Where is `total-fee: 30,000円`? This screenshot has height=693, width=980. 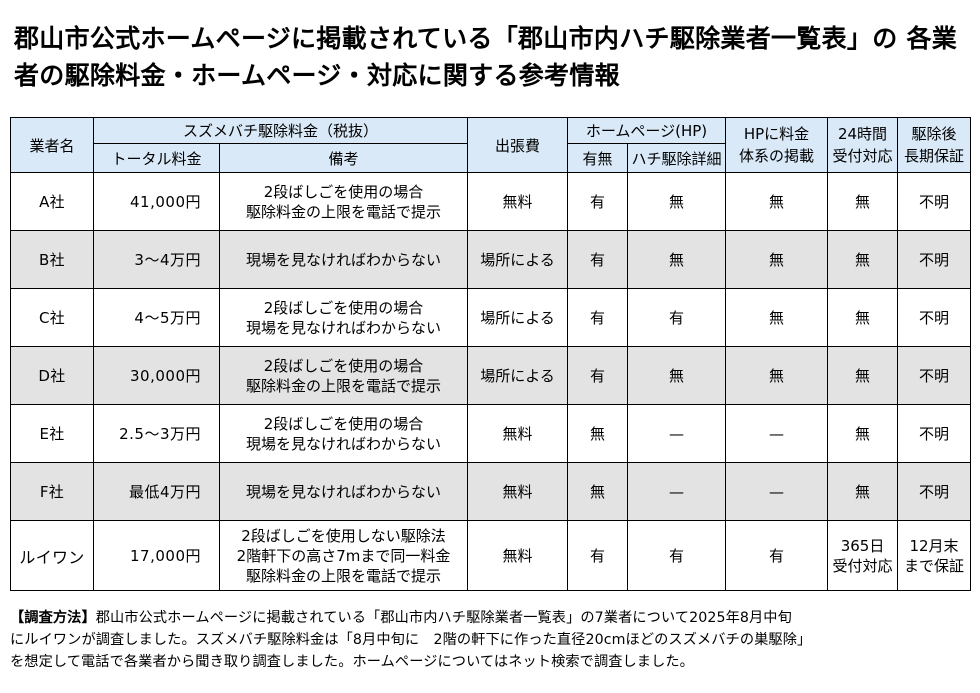 total-fee: 30,000円 is located at coordinates (156, 375).